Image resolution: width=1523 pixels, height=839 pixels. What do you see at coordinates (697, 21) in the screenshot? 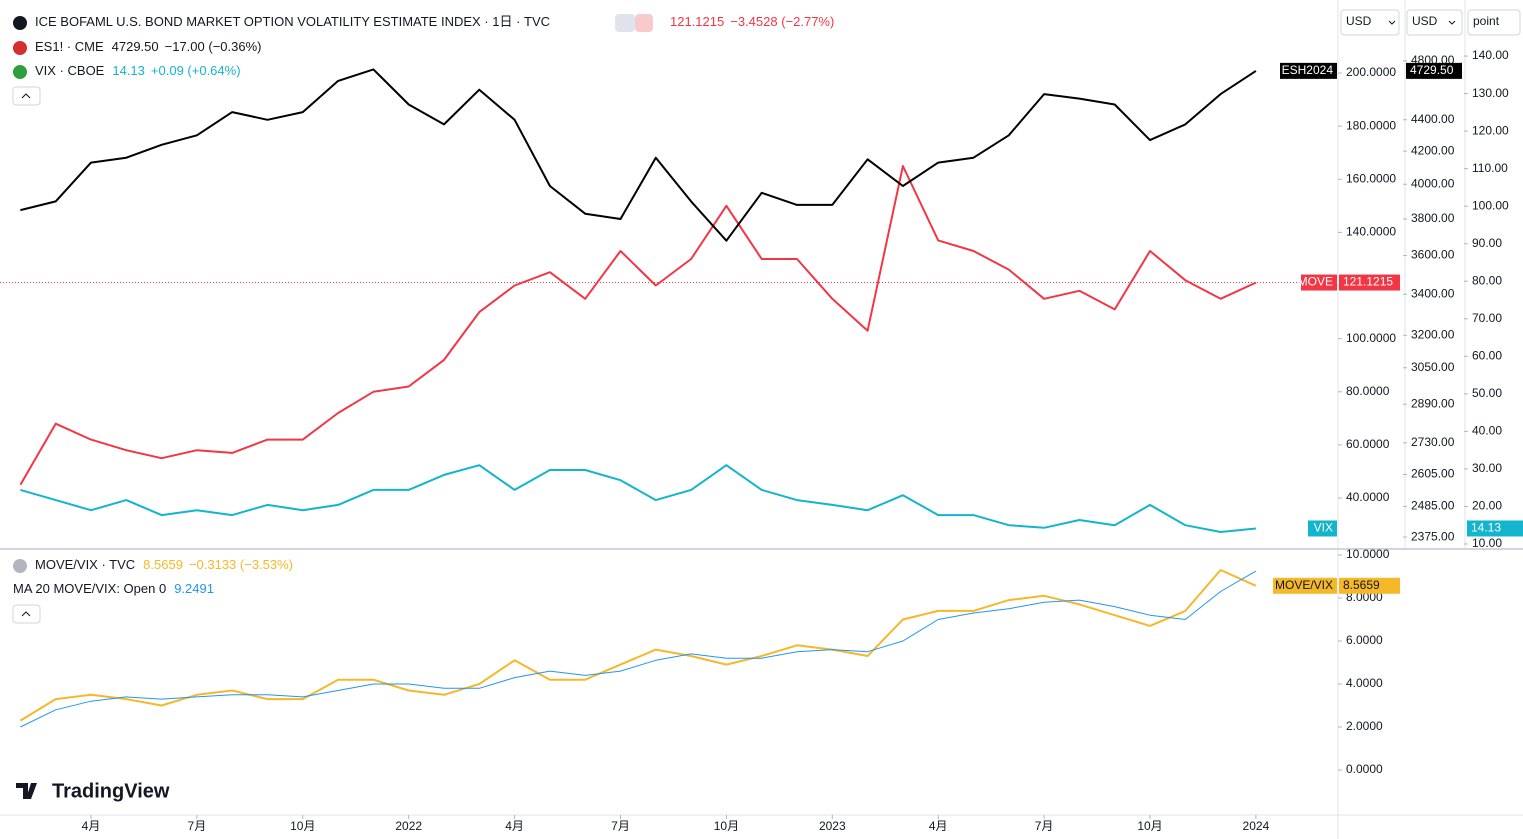
I see `legend-part: 121.1215` at bounding box center [697, 21].